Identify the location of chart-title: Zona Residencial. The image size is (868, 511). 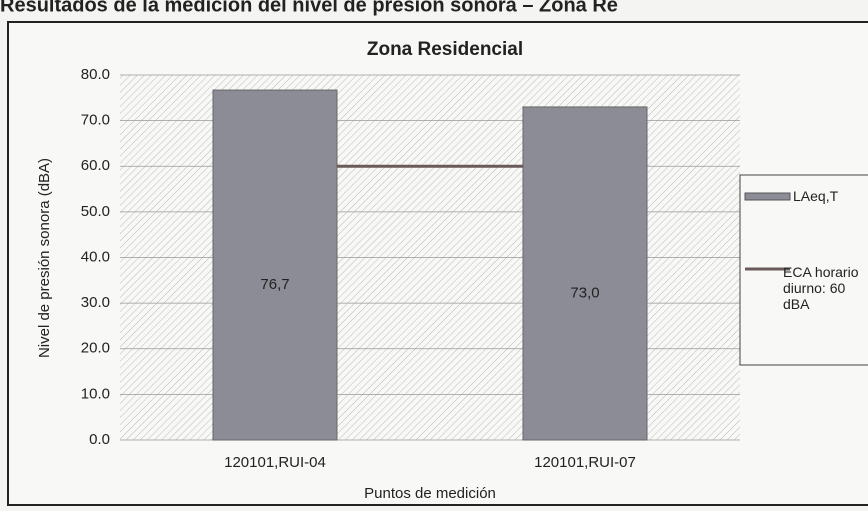
(445, 49).